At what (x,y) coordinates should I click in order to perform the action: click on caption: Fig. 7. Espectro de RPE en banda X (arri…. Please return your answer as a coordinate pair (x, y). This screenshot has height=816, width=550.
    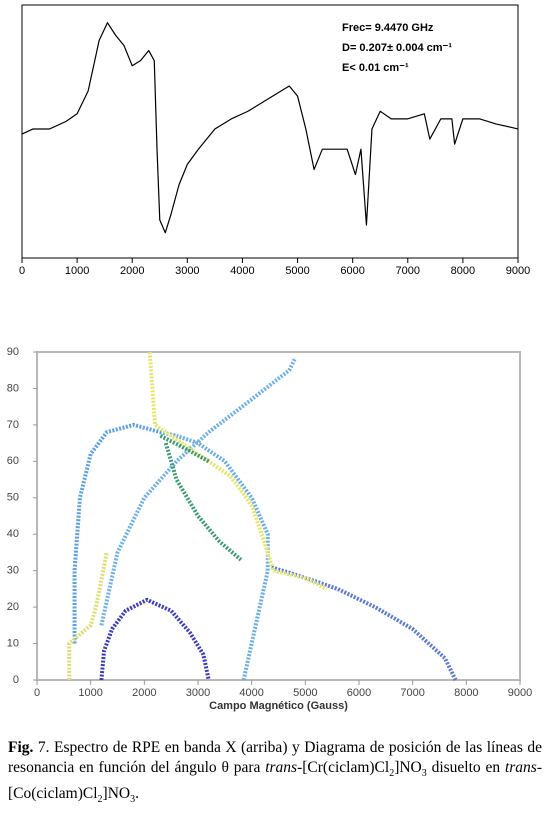
    Looking at the image, I should click on (275, 774).